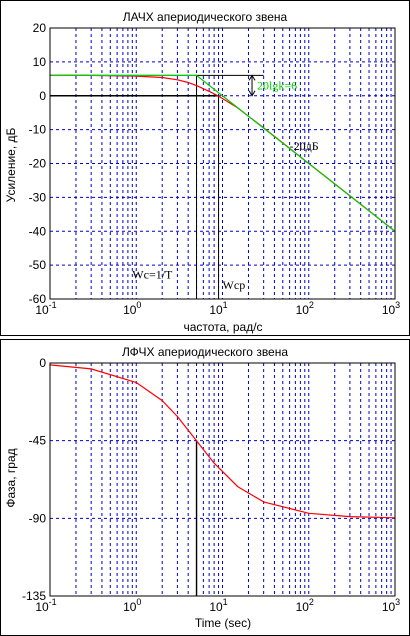  Describe the element at coordinates (38, 197) in the screenshot. I see `magnitude-ytick-label: -30` at that location.